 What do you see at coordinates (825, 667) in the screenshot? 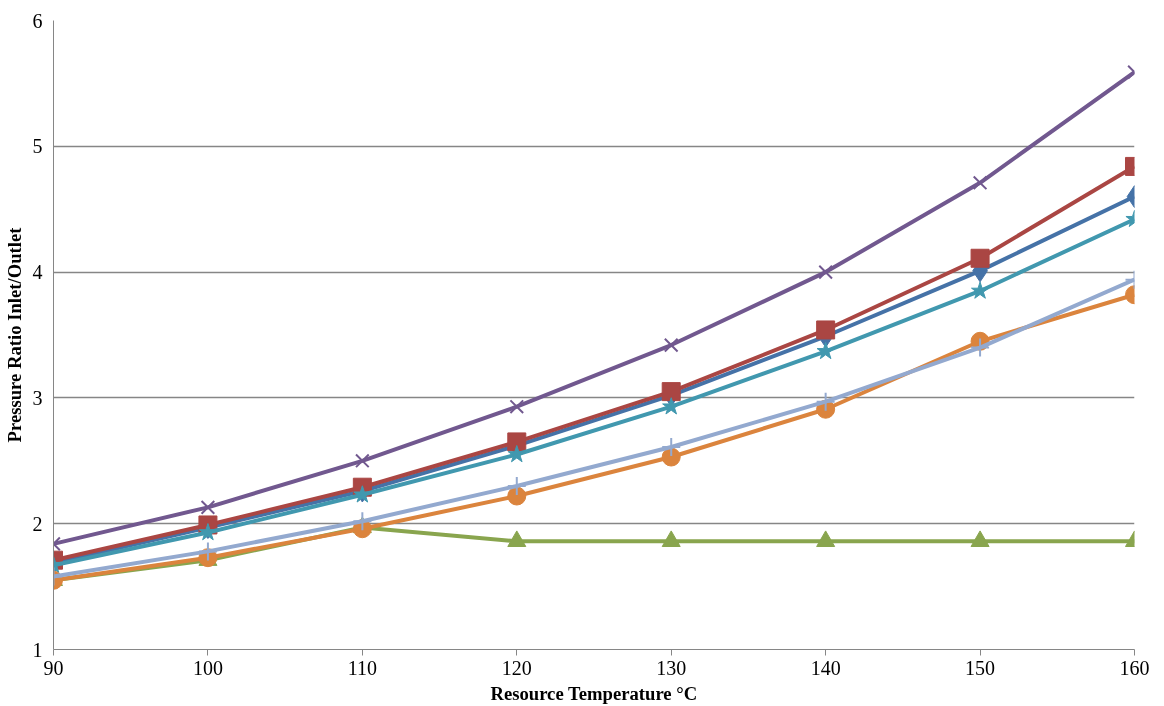
I see `x-tick-label: 140` at bounding box center [825, 667].